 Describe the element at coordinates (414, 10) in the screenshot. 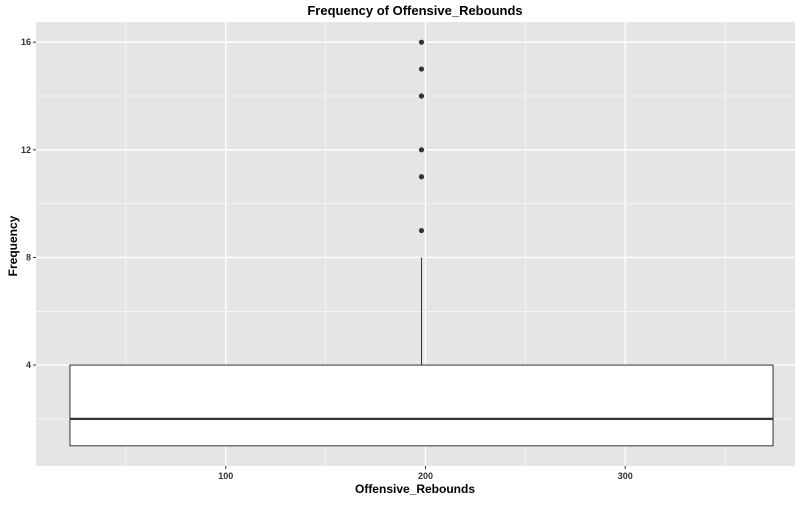

I see `chart-title: Frequency of Offensive_Rebounds` at that location.